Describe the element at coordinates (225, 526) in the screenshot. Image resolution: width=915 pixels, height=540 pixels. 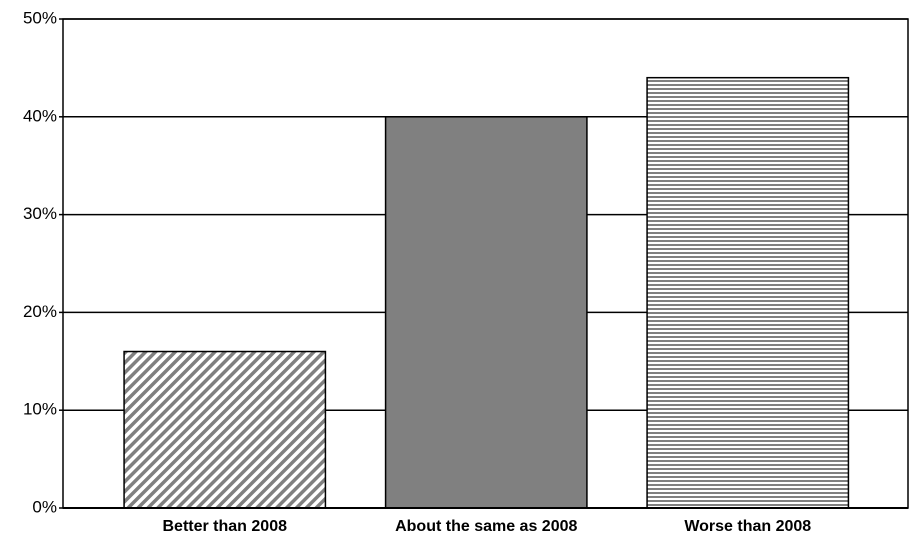
I see `x-tick-label: Better than 2008` at that location.